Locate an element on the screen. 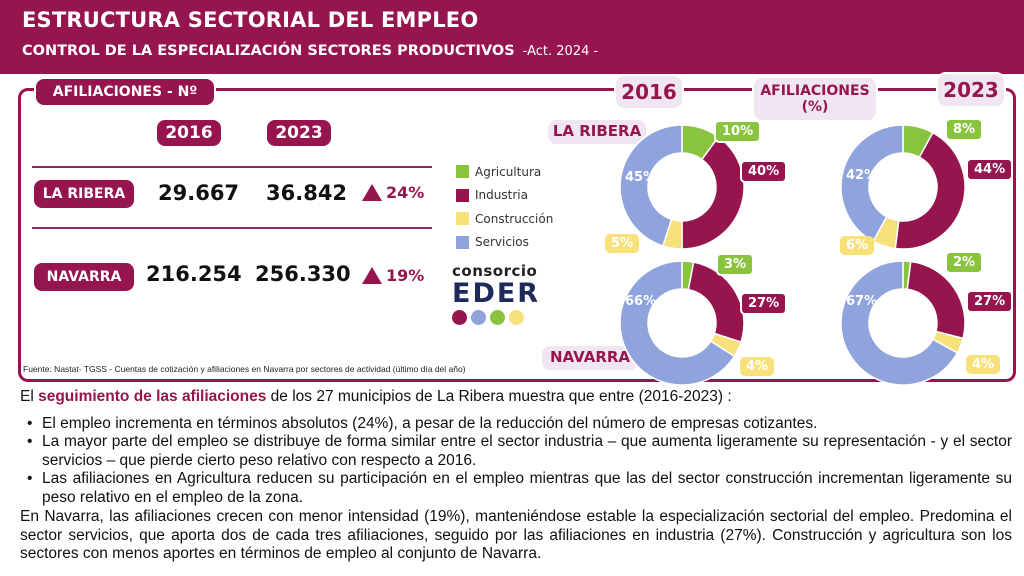  region-label-ribera: LA RIBERA is located at coordinates (84, 194).